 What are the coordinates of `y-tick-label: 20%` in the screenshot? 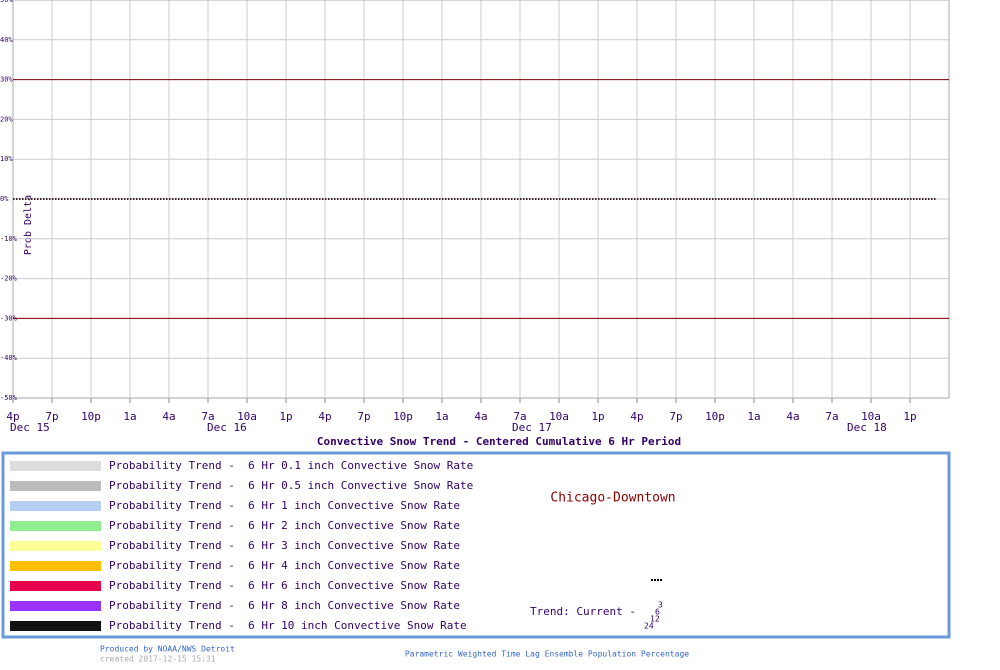 It's located at (6, 119).